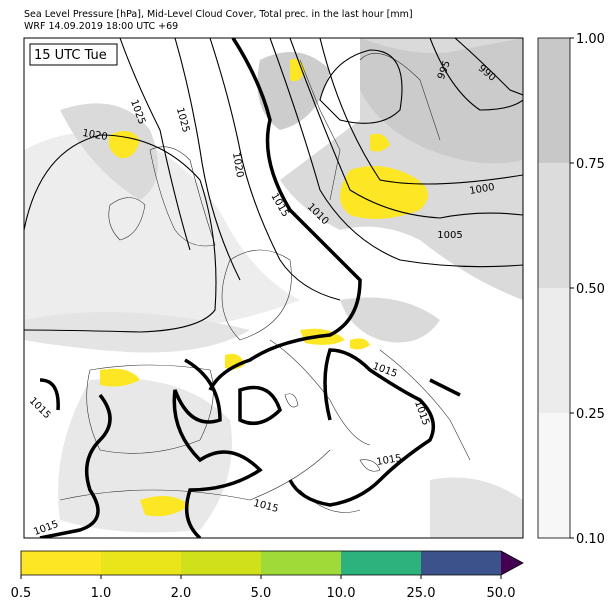 The image size is (613, 614). What do you see at coordinates (501, 593) in the screenshot?
I see `precip-tick-label: 50.0` at bounding box center [501, 593].